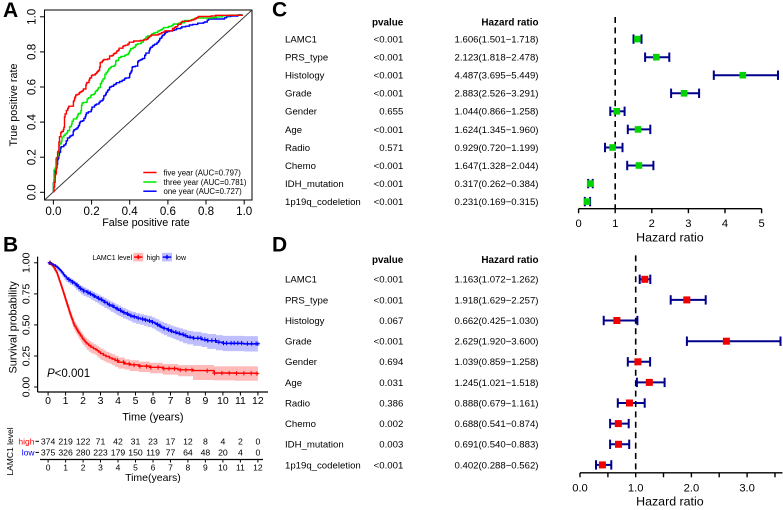 This screenshot has width=783, height=510. I want to click on svg-text: 6, so click(153, 468).